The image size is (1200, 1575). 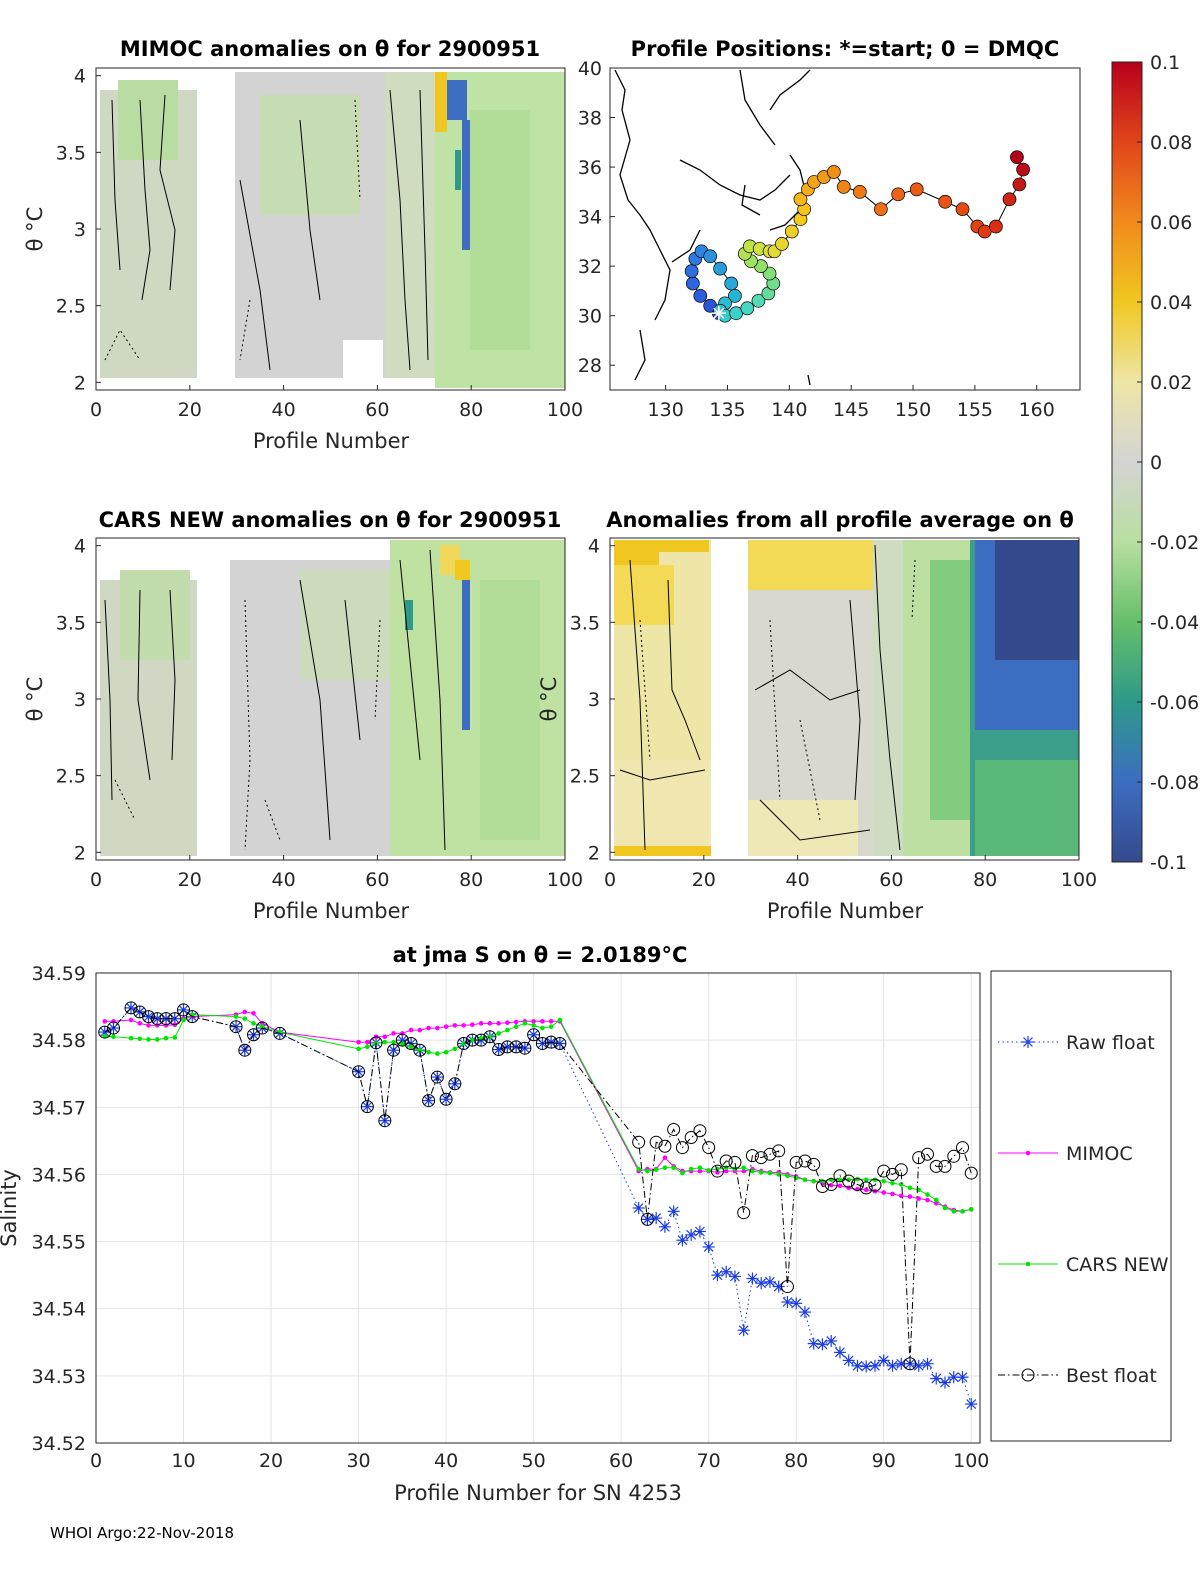 I want to click on colorbar-tick-label: 0, so click(x=1156, y=463).